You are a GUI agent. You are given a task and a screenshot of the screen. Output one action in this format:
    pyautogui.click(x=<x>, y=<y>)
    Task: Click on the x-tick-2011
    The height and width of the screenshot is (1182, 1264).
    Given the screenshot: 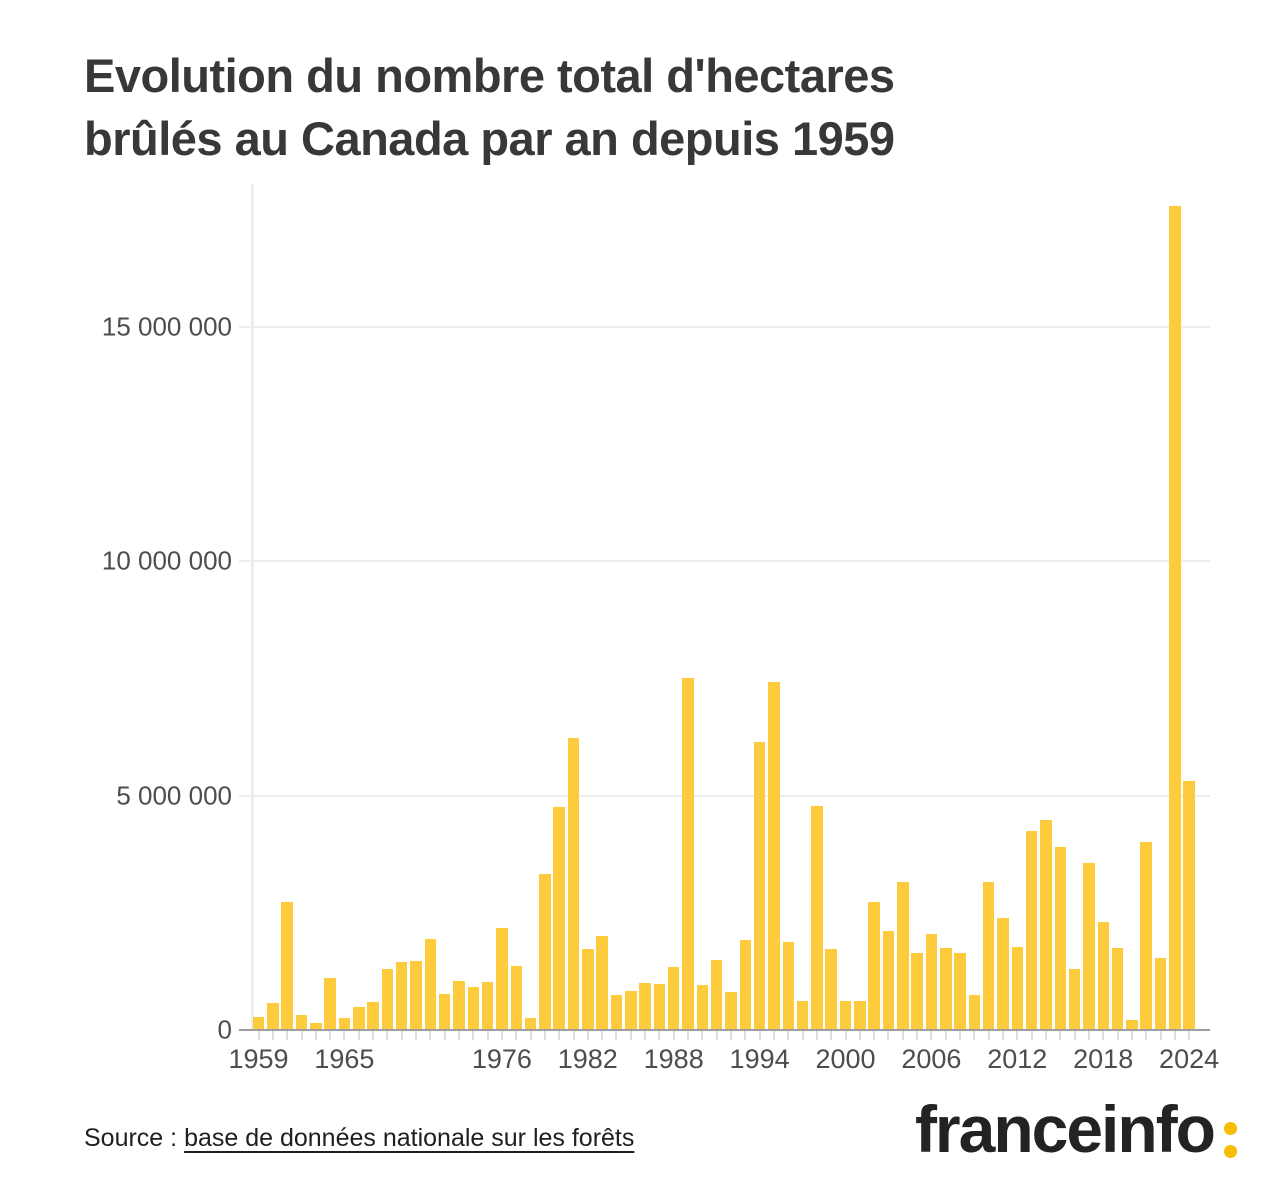 What is the action you would take?
    pyautogui.click(x=1003, y=1035)
    